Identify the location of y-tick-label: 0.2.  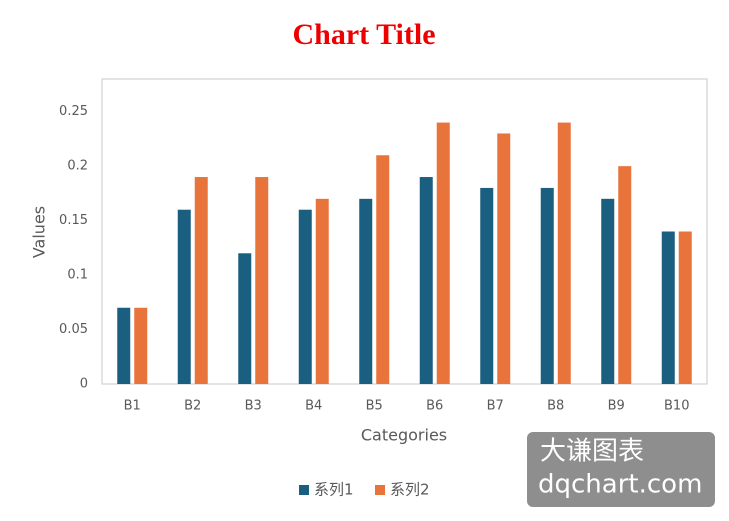
(77, 166).